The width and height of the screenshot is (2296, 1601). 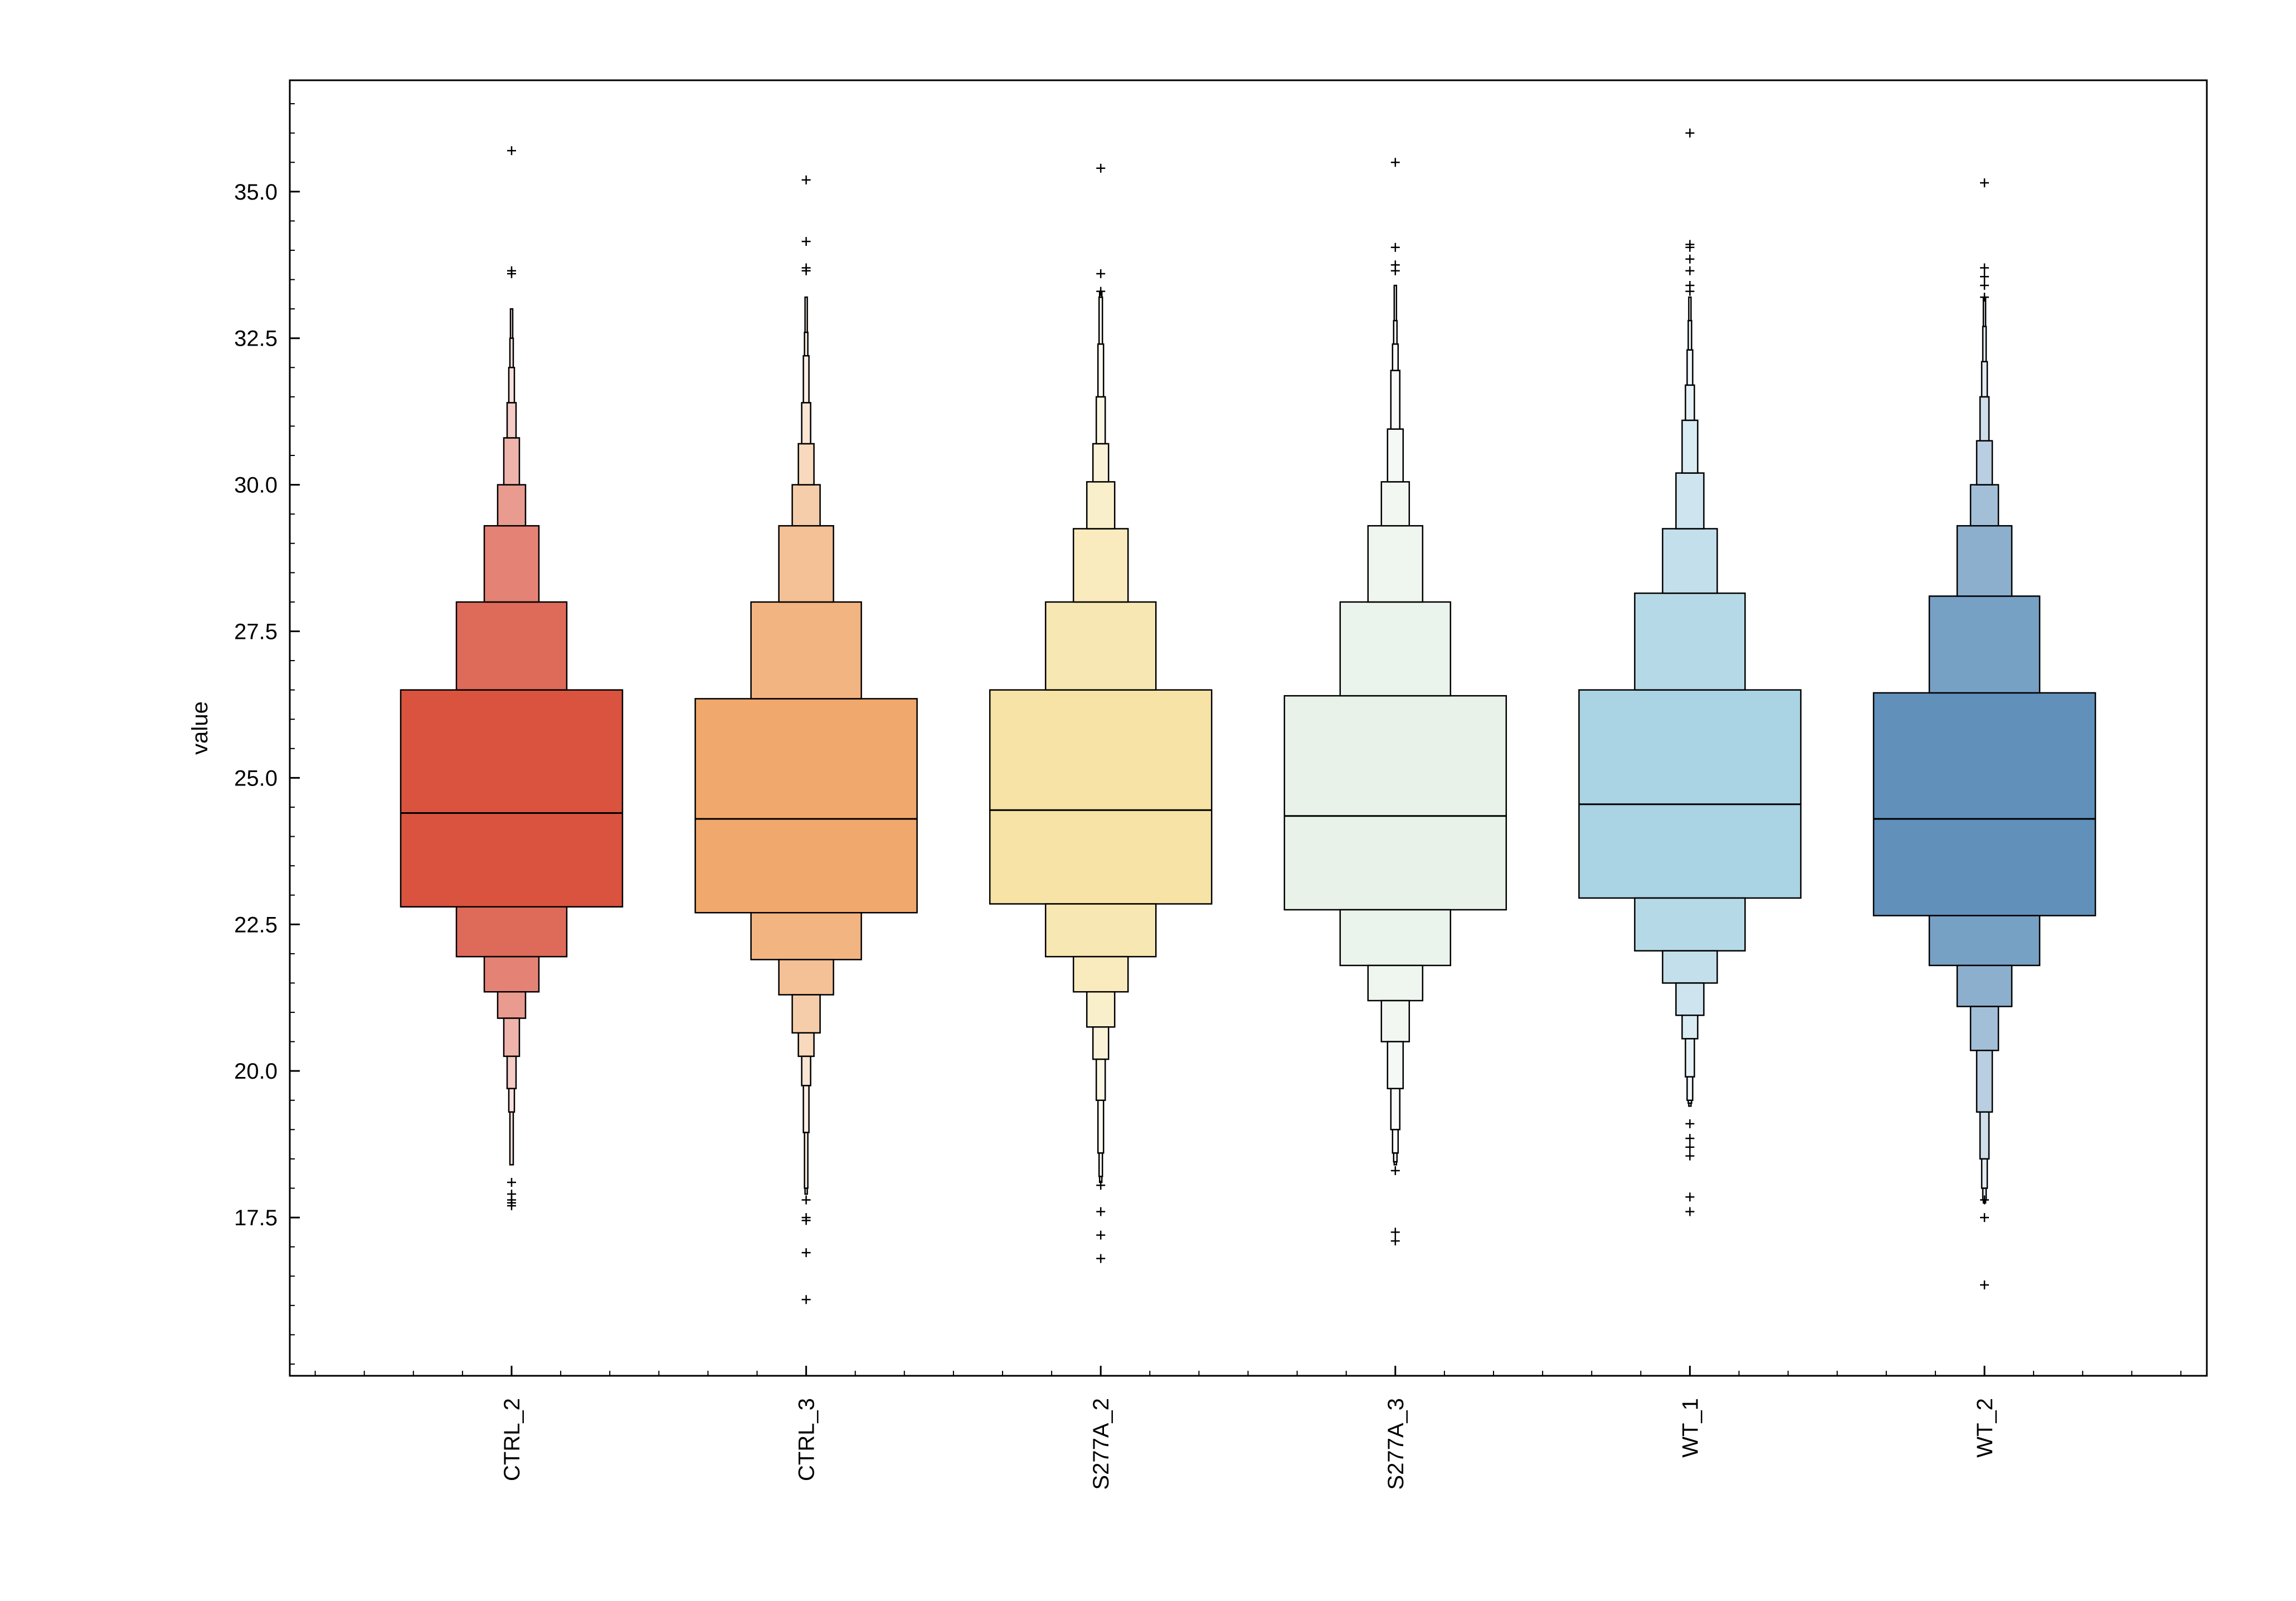 I want to click on x-axis: CTRL_2 CTRL_3 S277A_2 S277A_3 WT_1 WT_2, so click(x=1248, y=1428).